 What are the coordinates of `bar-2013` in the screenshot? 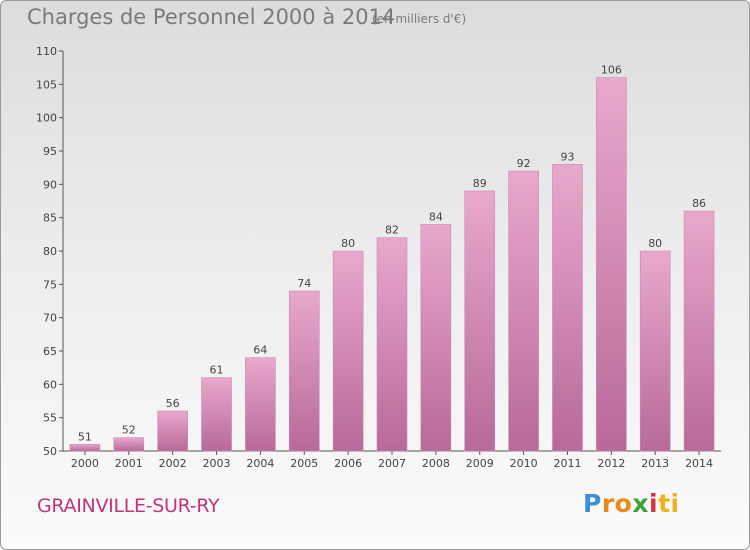 It's located at (655, 351).